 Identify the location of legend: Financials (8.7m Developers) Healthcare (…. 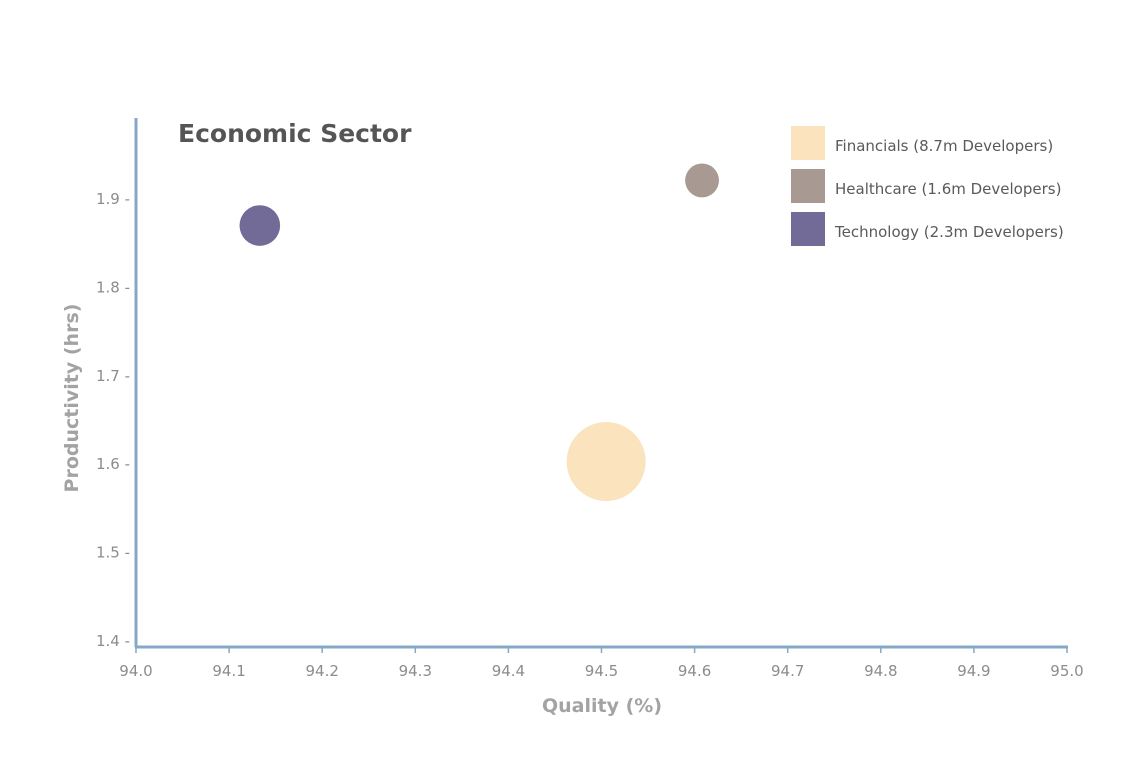
(927, 186).